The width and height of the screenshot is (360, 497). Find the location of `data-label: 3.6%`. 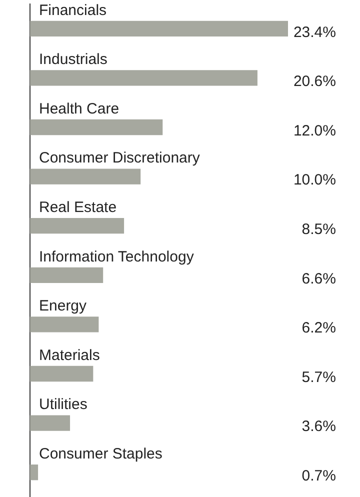

data-label: 3.6% is located at coordinates (319, 427).